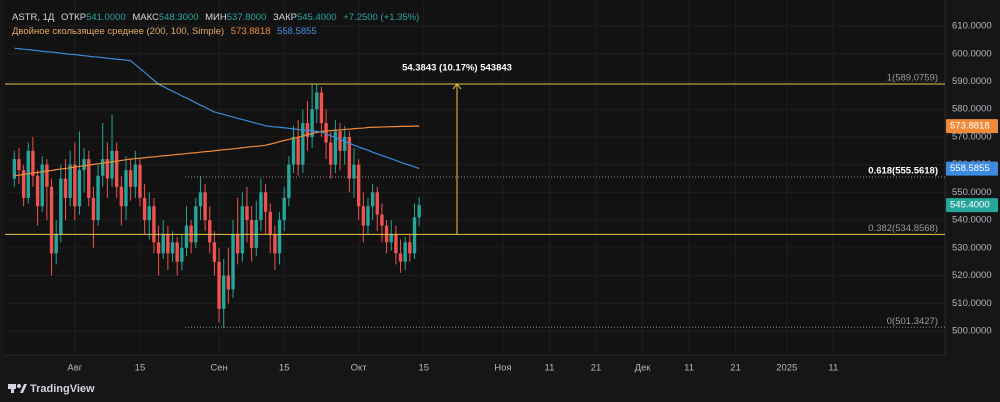  What do you see at coordinates (424, 368) in the screenshot?
I see `x-tick-label: 15` at bounding box center [424, 368].